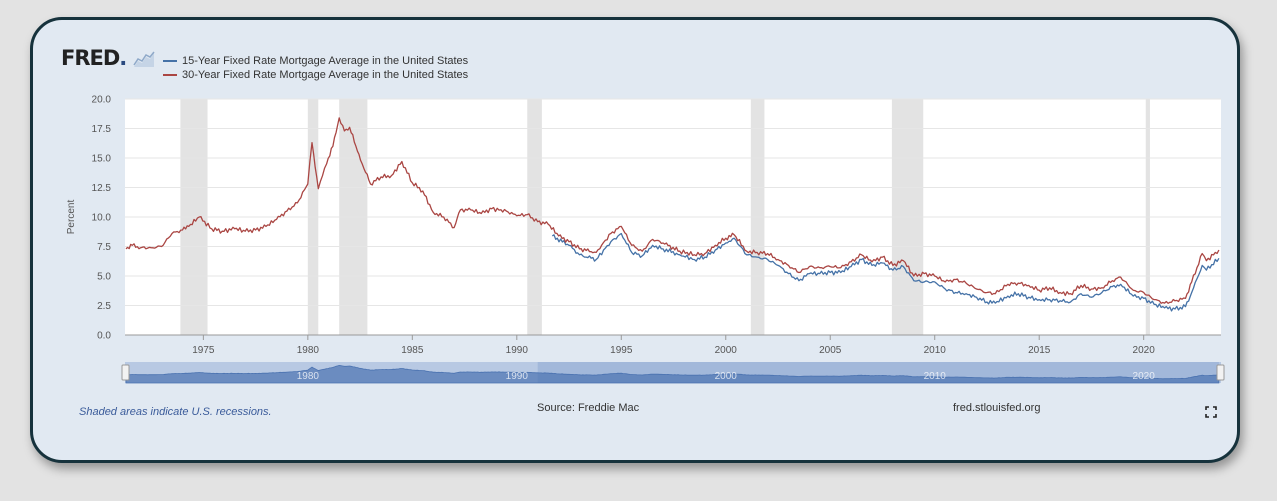  I want to click on range-navigator: 1980 1990 2000 2010 2020, so click(673, 373).